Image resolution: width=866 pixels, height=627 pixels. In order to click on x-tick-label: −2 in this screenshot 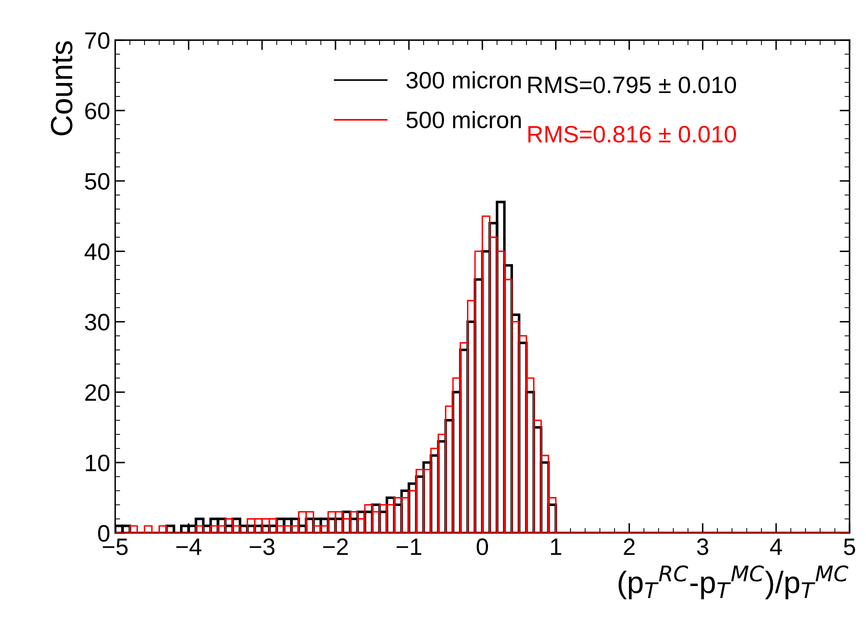, I will do `click(335, 546)`.